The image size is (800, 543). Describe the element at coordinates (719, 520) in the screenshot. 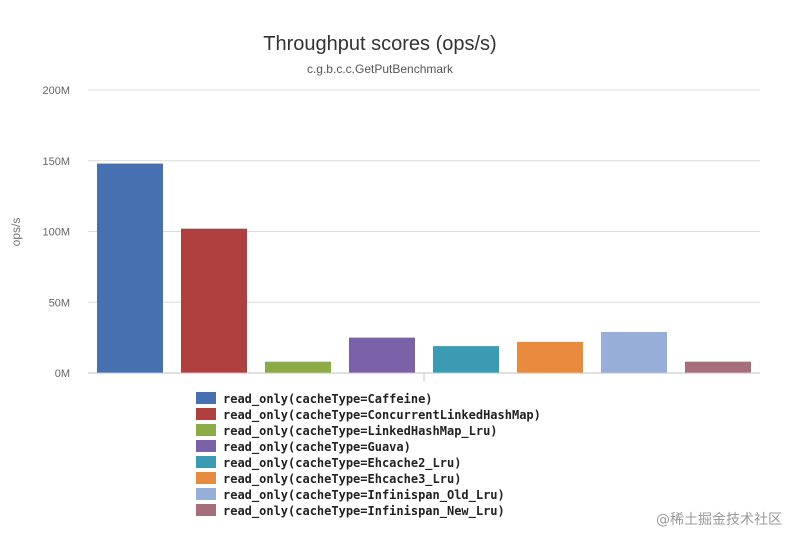

I see `watermark: @稀土掘金技术社区` at that location.